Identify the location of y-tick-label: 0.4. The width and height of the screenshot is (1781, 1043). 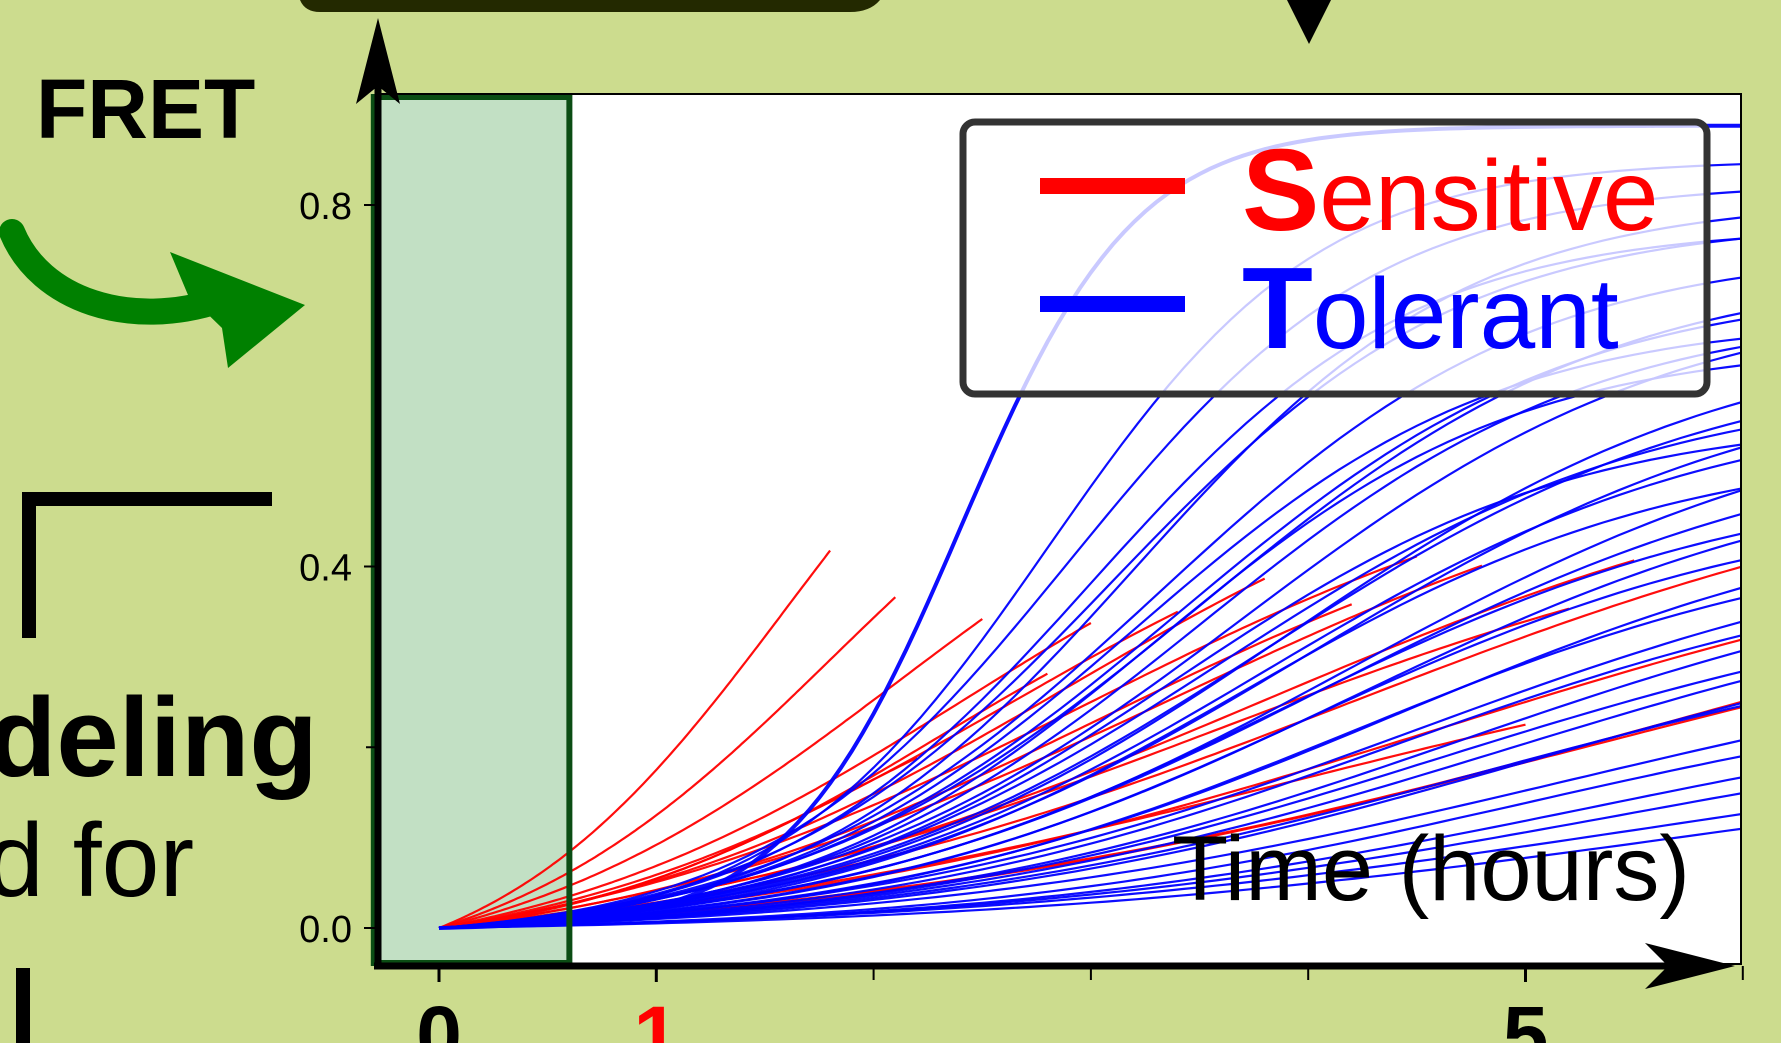
(325, 569).